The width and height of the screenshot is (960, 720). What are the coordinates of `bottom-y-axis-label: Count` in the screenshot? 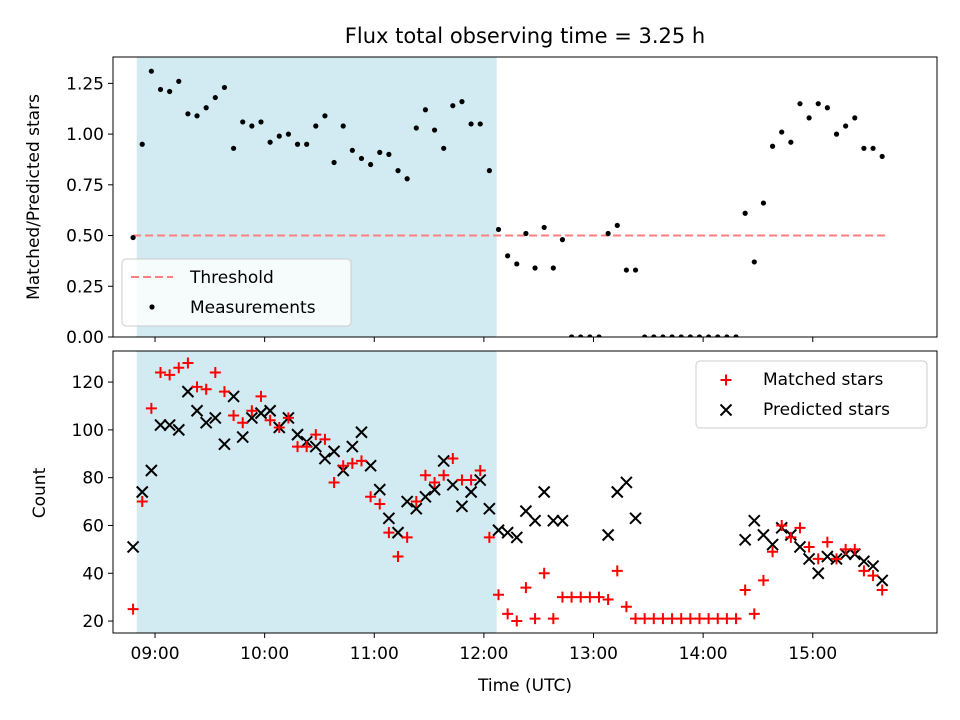 It's located at (40, 492).